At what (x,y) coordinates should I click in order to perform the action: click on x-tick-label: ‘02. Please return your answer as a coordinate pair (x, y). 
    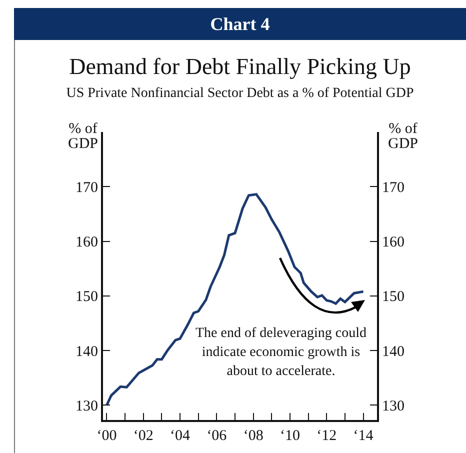
    Looking at the image, I should click on (143, 436).